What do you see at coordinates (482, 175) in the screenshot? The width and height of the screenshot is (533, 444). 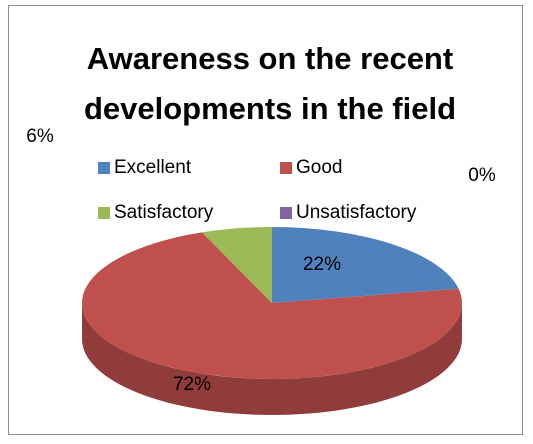 I see `data-label: 0%` at bounding box center [482, 175].